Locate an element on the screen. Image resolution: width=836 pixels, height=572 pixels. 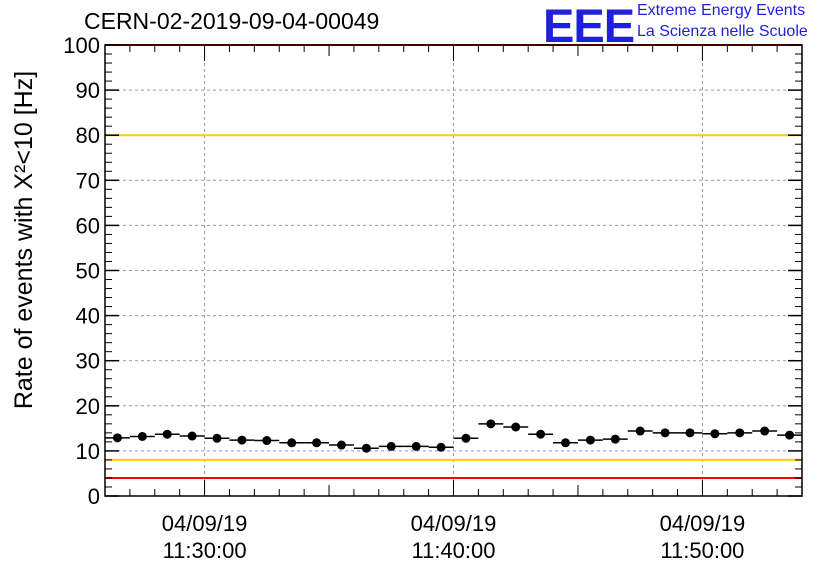
y-tick-label: 100 is located at coordinates (81, 45).